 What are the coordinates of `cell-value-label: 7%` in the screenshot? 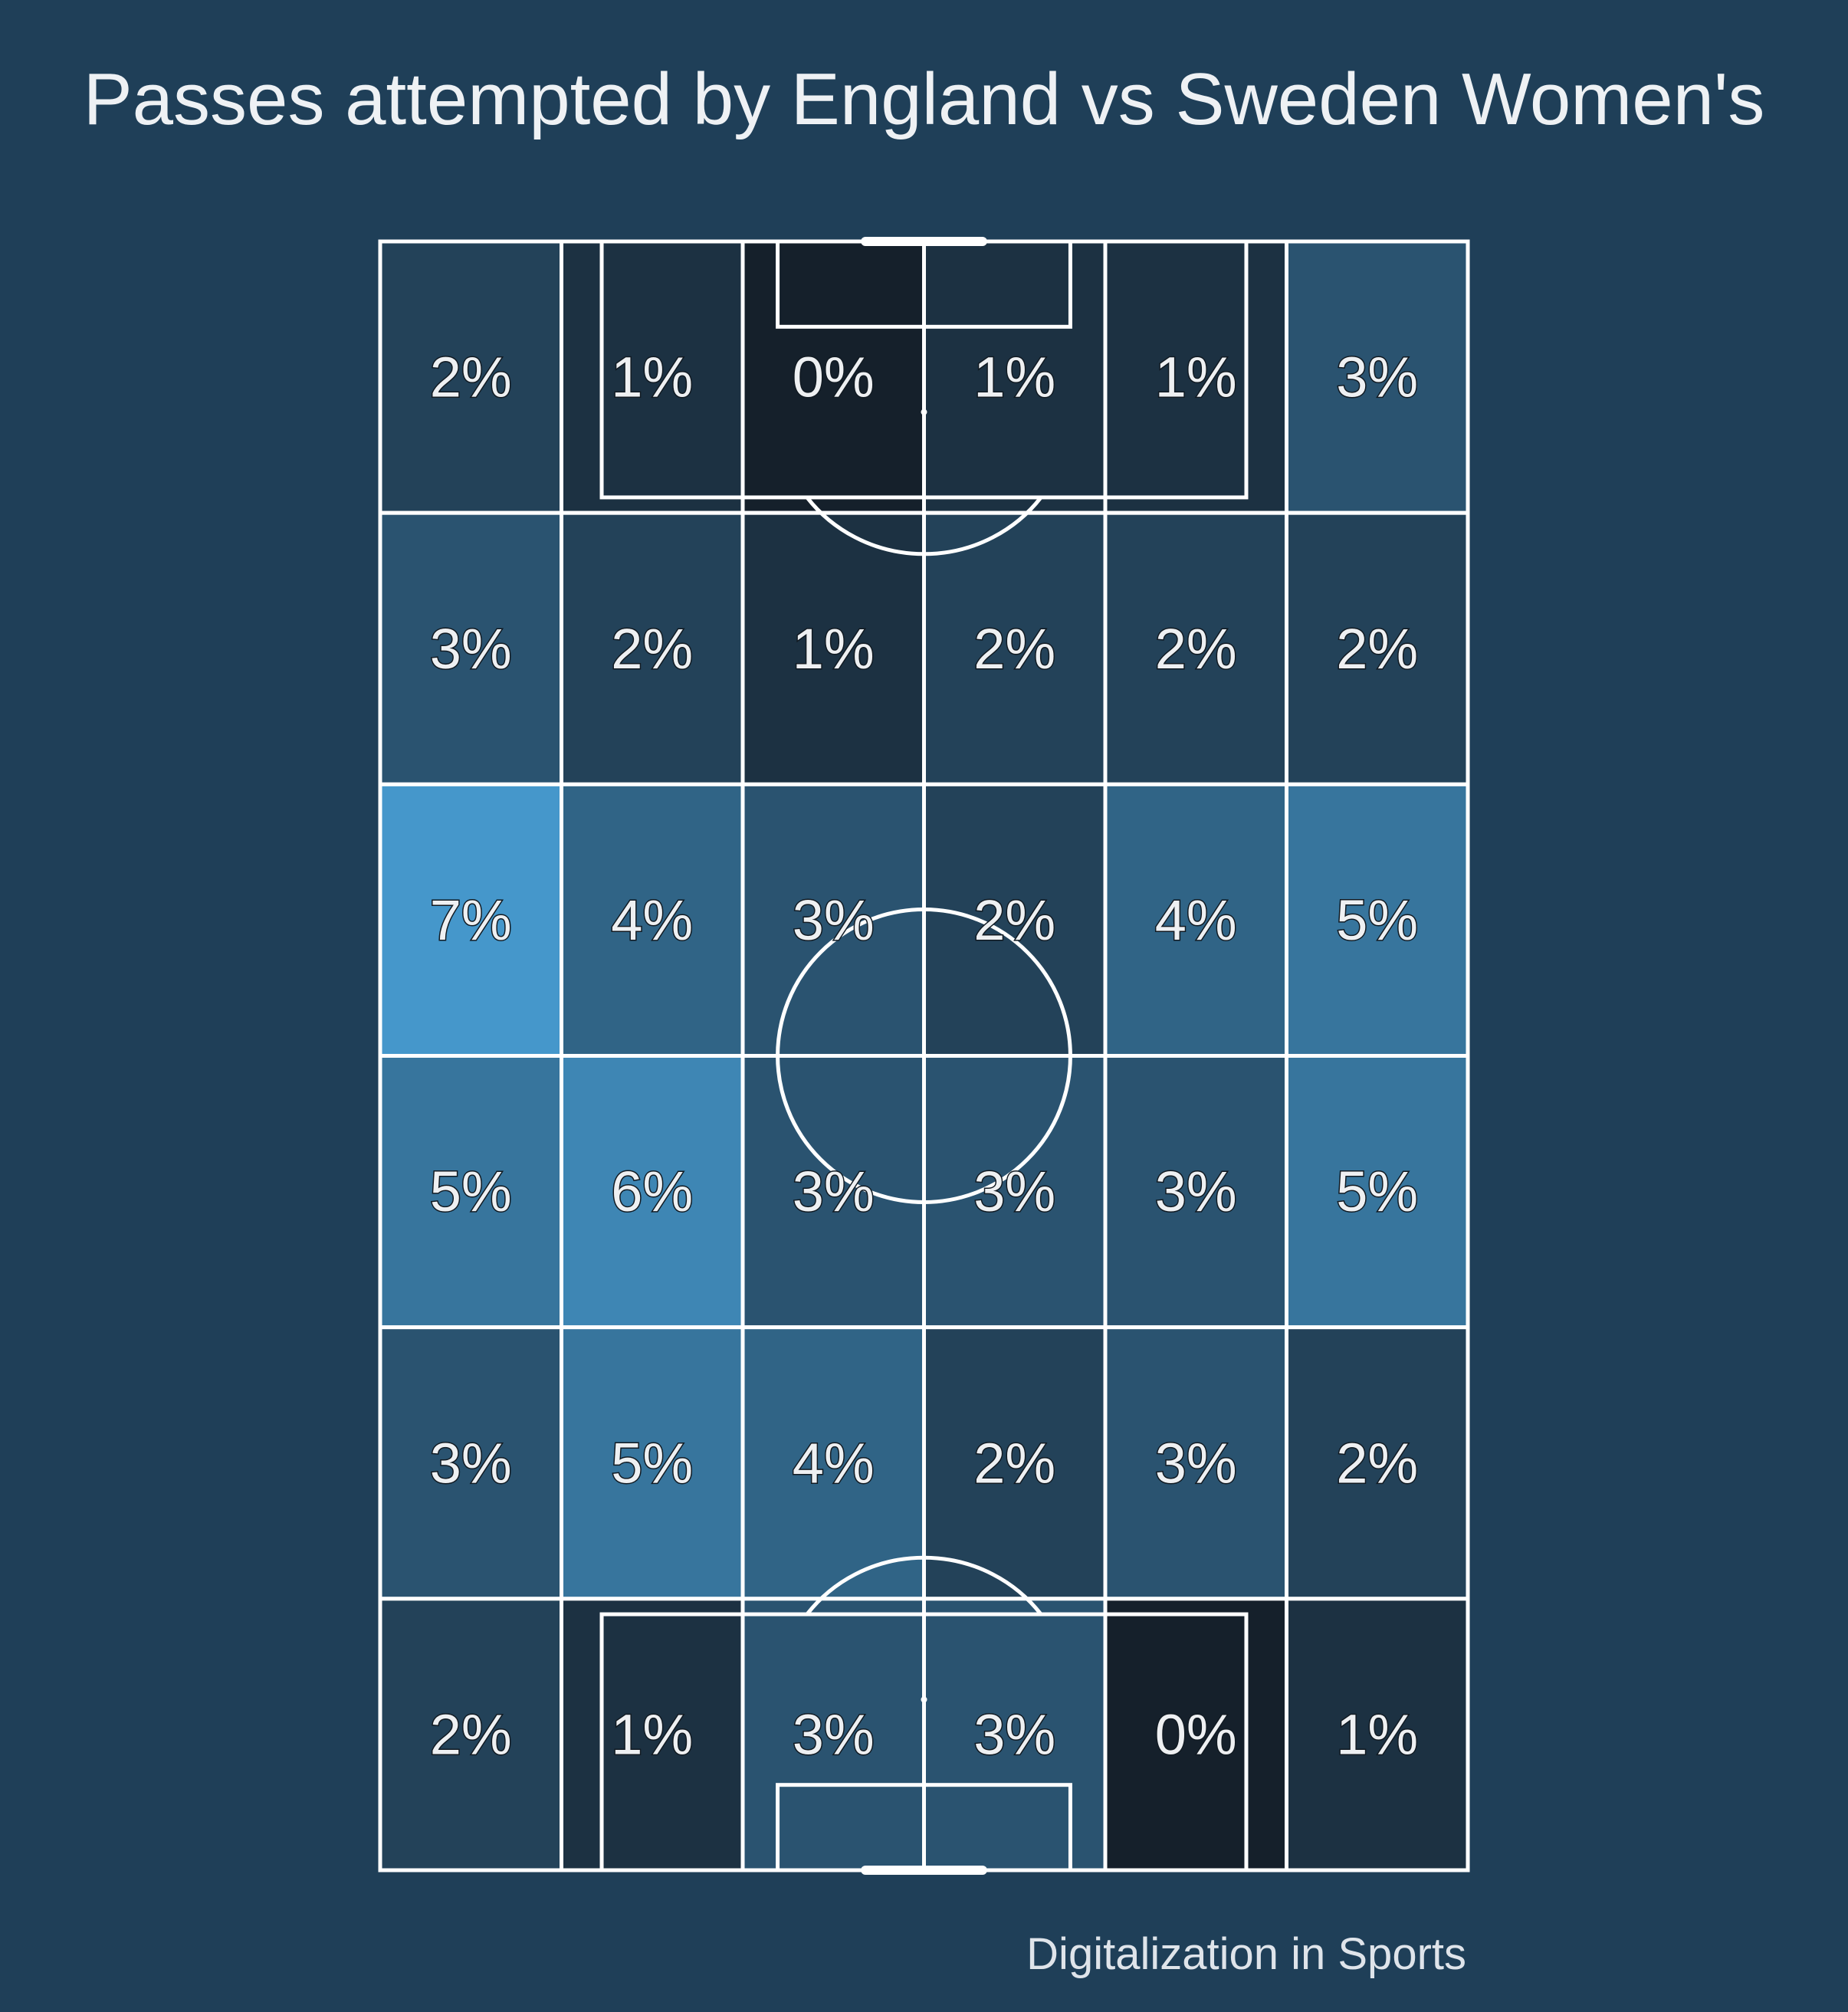 It's located at (471, 920).